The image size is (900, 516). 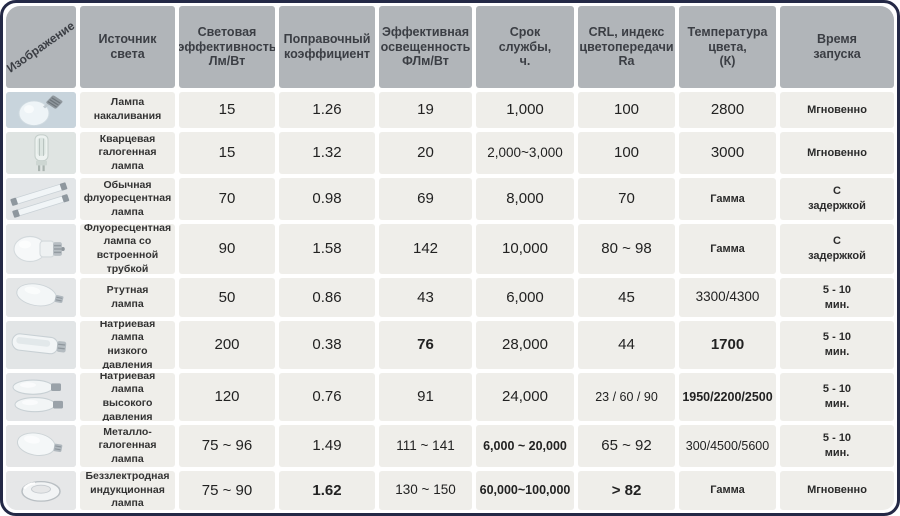 What do you see at coordinates (626, 249) in the screenshot?
I see `color-rendering-index-value: 80 ~ 98` at bounding box center [626, 249].